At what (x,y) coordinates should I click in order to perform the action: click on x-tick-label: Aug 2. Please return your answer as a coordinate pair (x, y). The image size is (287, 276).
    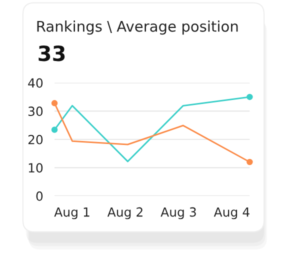
    Looking at the image, I should click on (124, 213).